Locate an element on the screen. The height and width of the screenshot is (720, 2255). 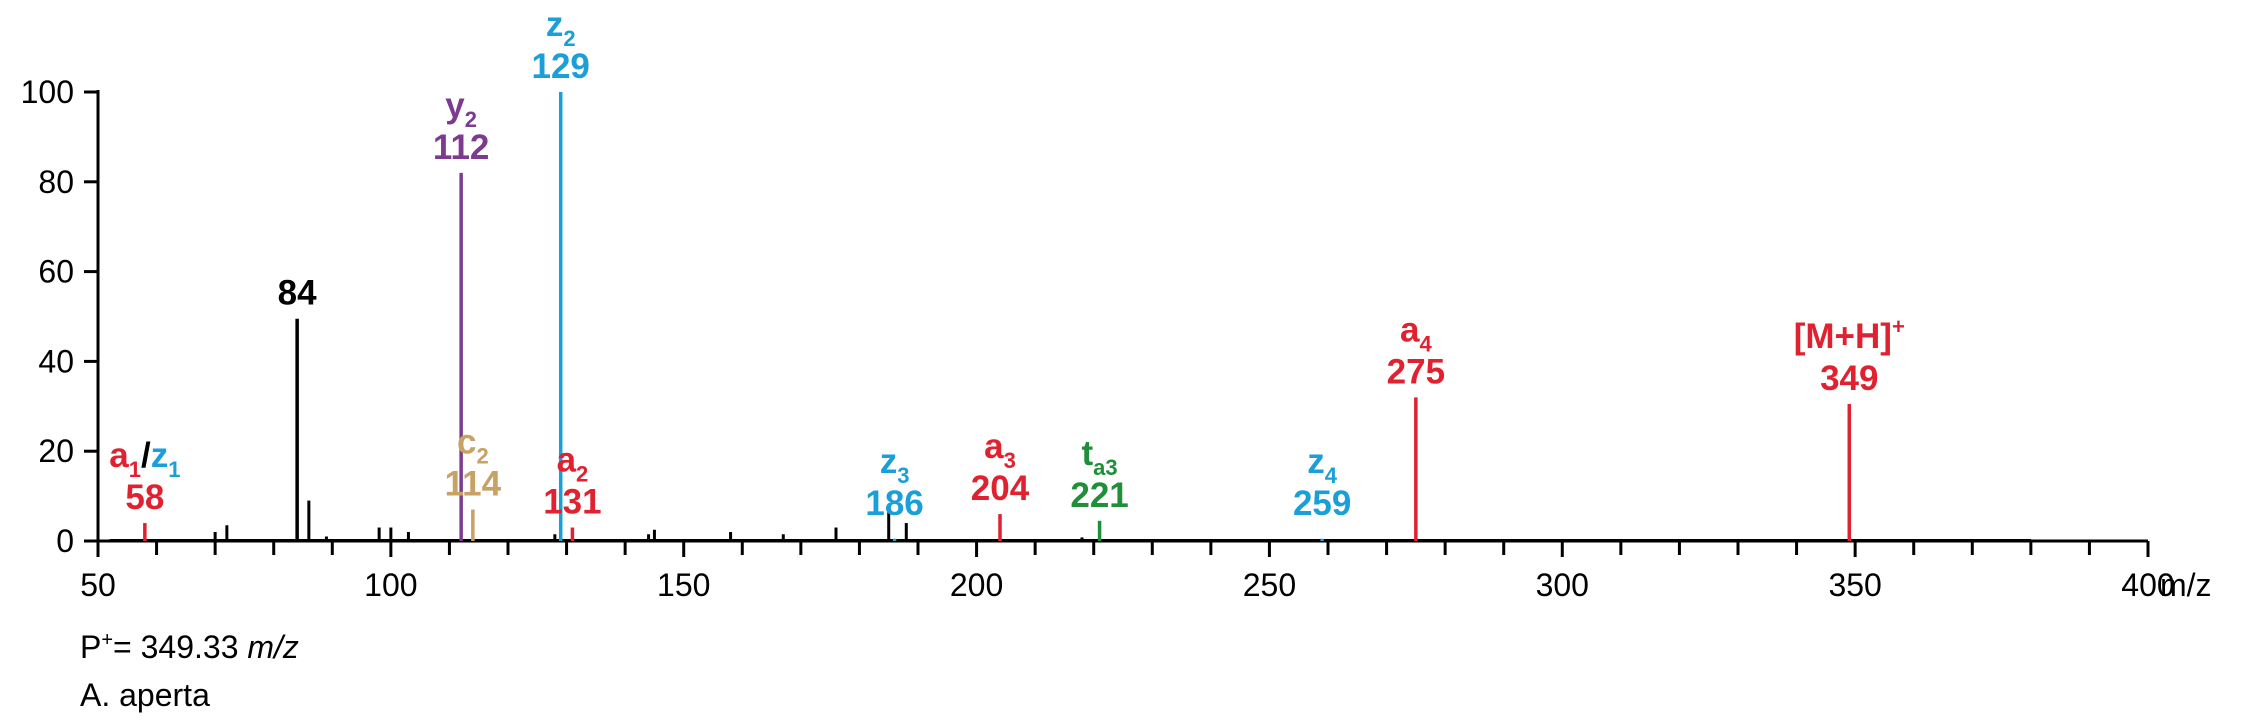
peak-ion-label-58: a1/z1 is located at coordinates (144, 459).